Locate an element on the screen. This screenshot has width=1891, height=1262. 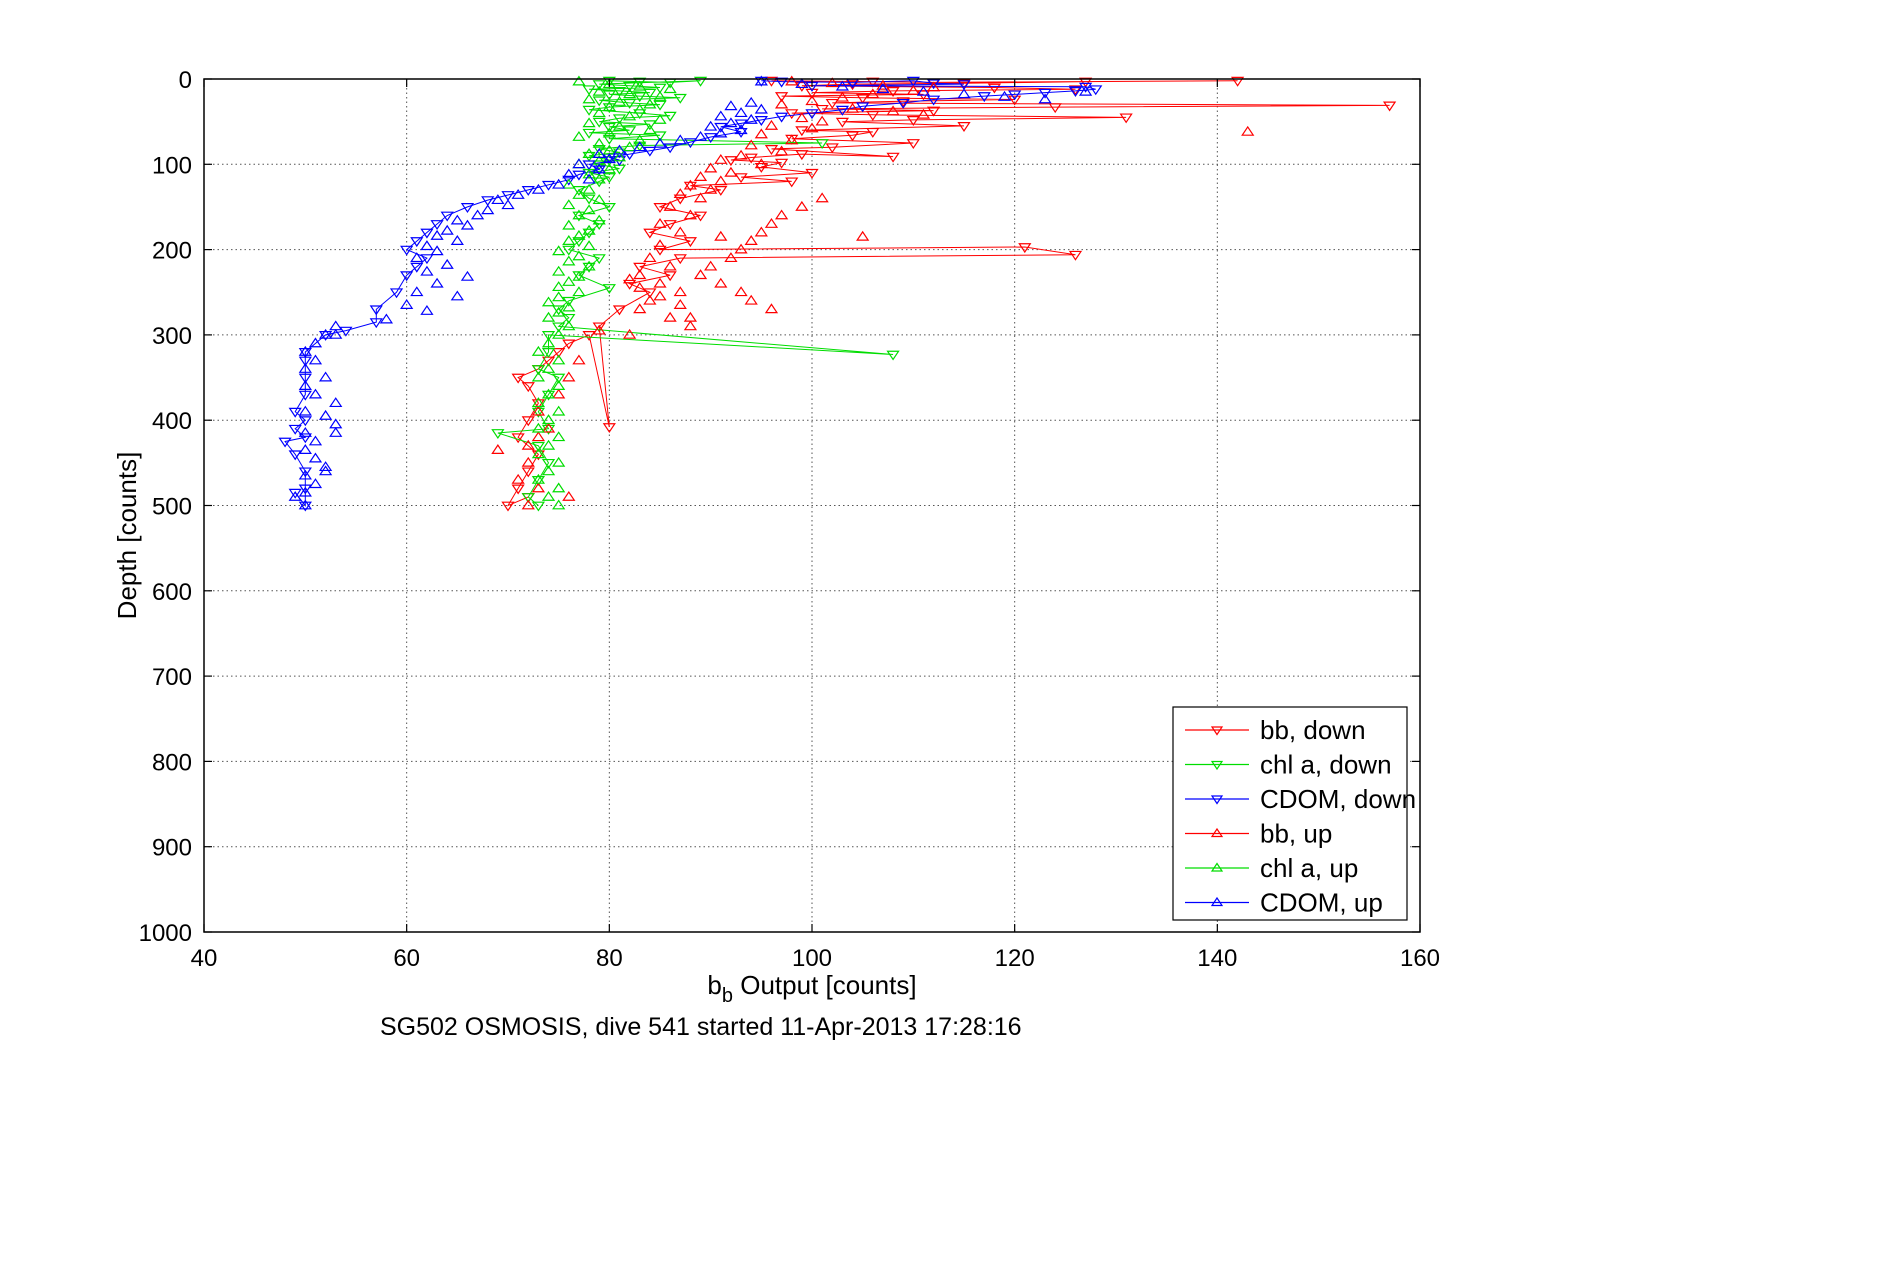
x-tick-label: 140 is located at coordinates (1217, 958).